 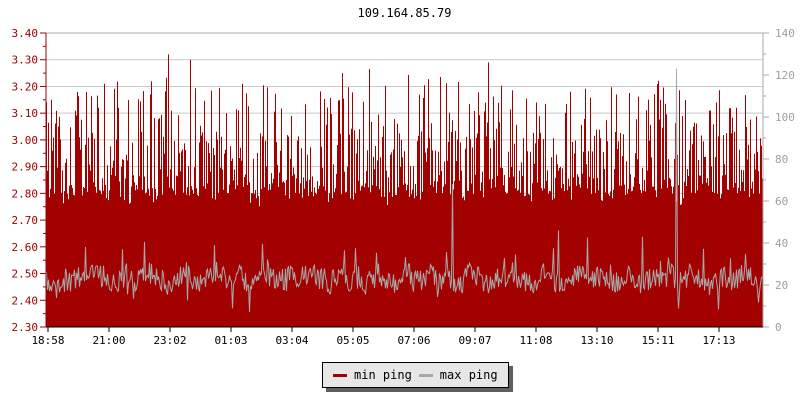 I want to click on max-ping-label: max ping, so click(x=468, y=375).